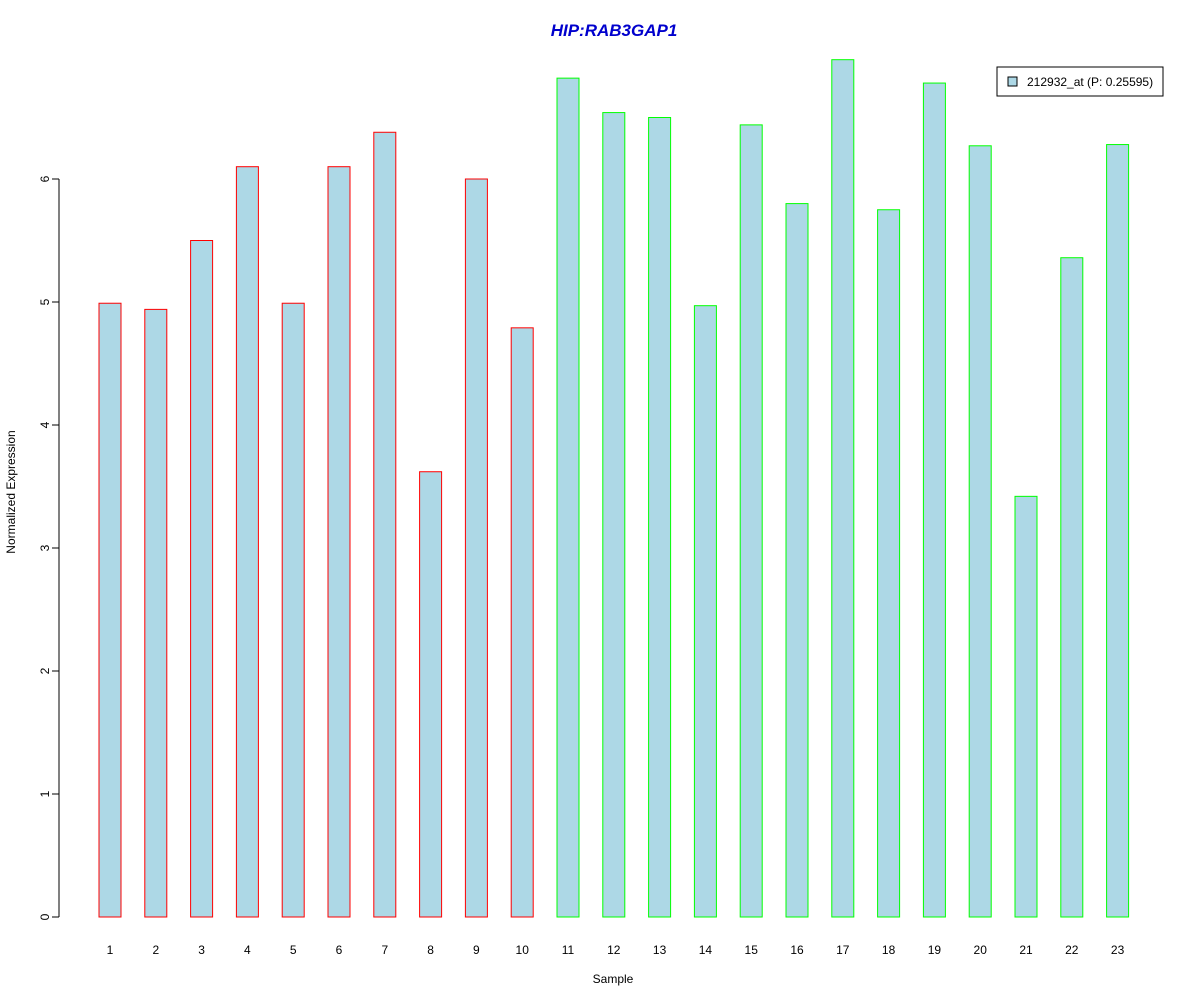 This screenshot has width=1200, height=1000. Describe the element at coordinates (843, 950) in the screenshot. I see `x-tick-label: 17` at that location.